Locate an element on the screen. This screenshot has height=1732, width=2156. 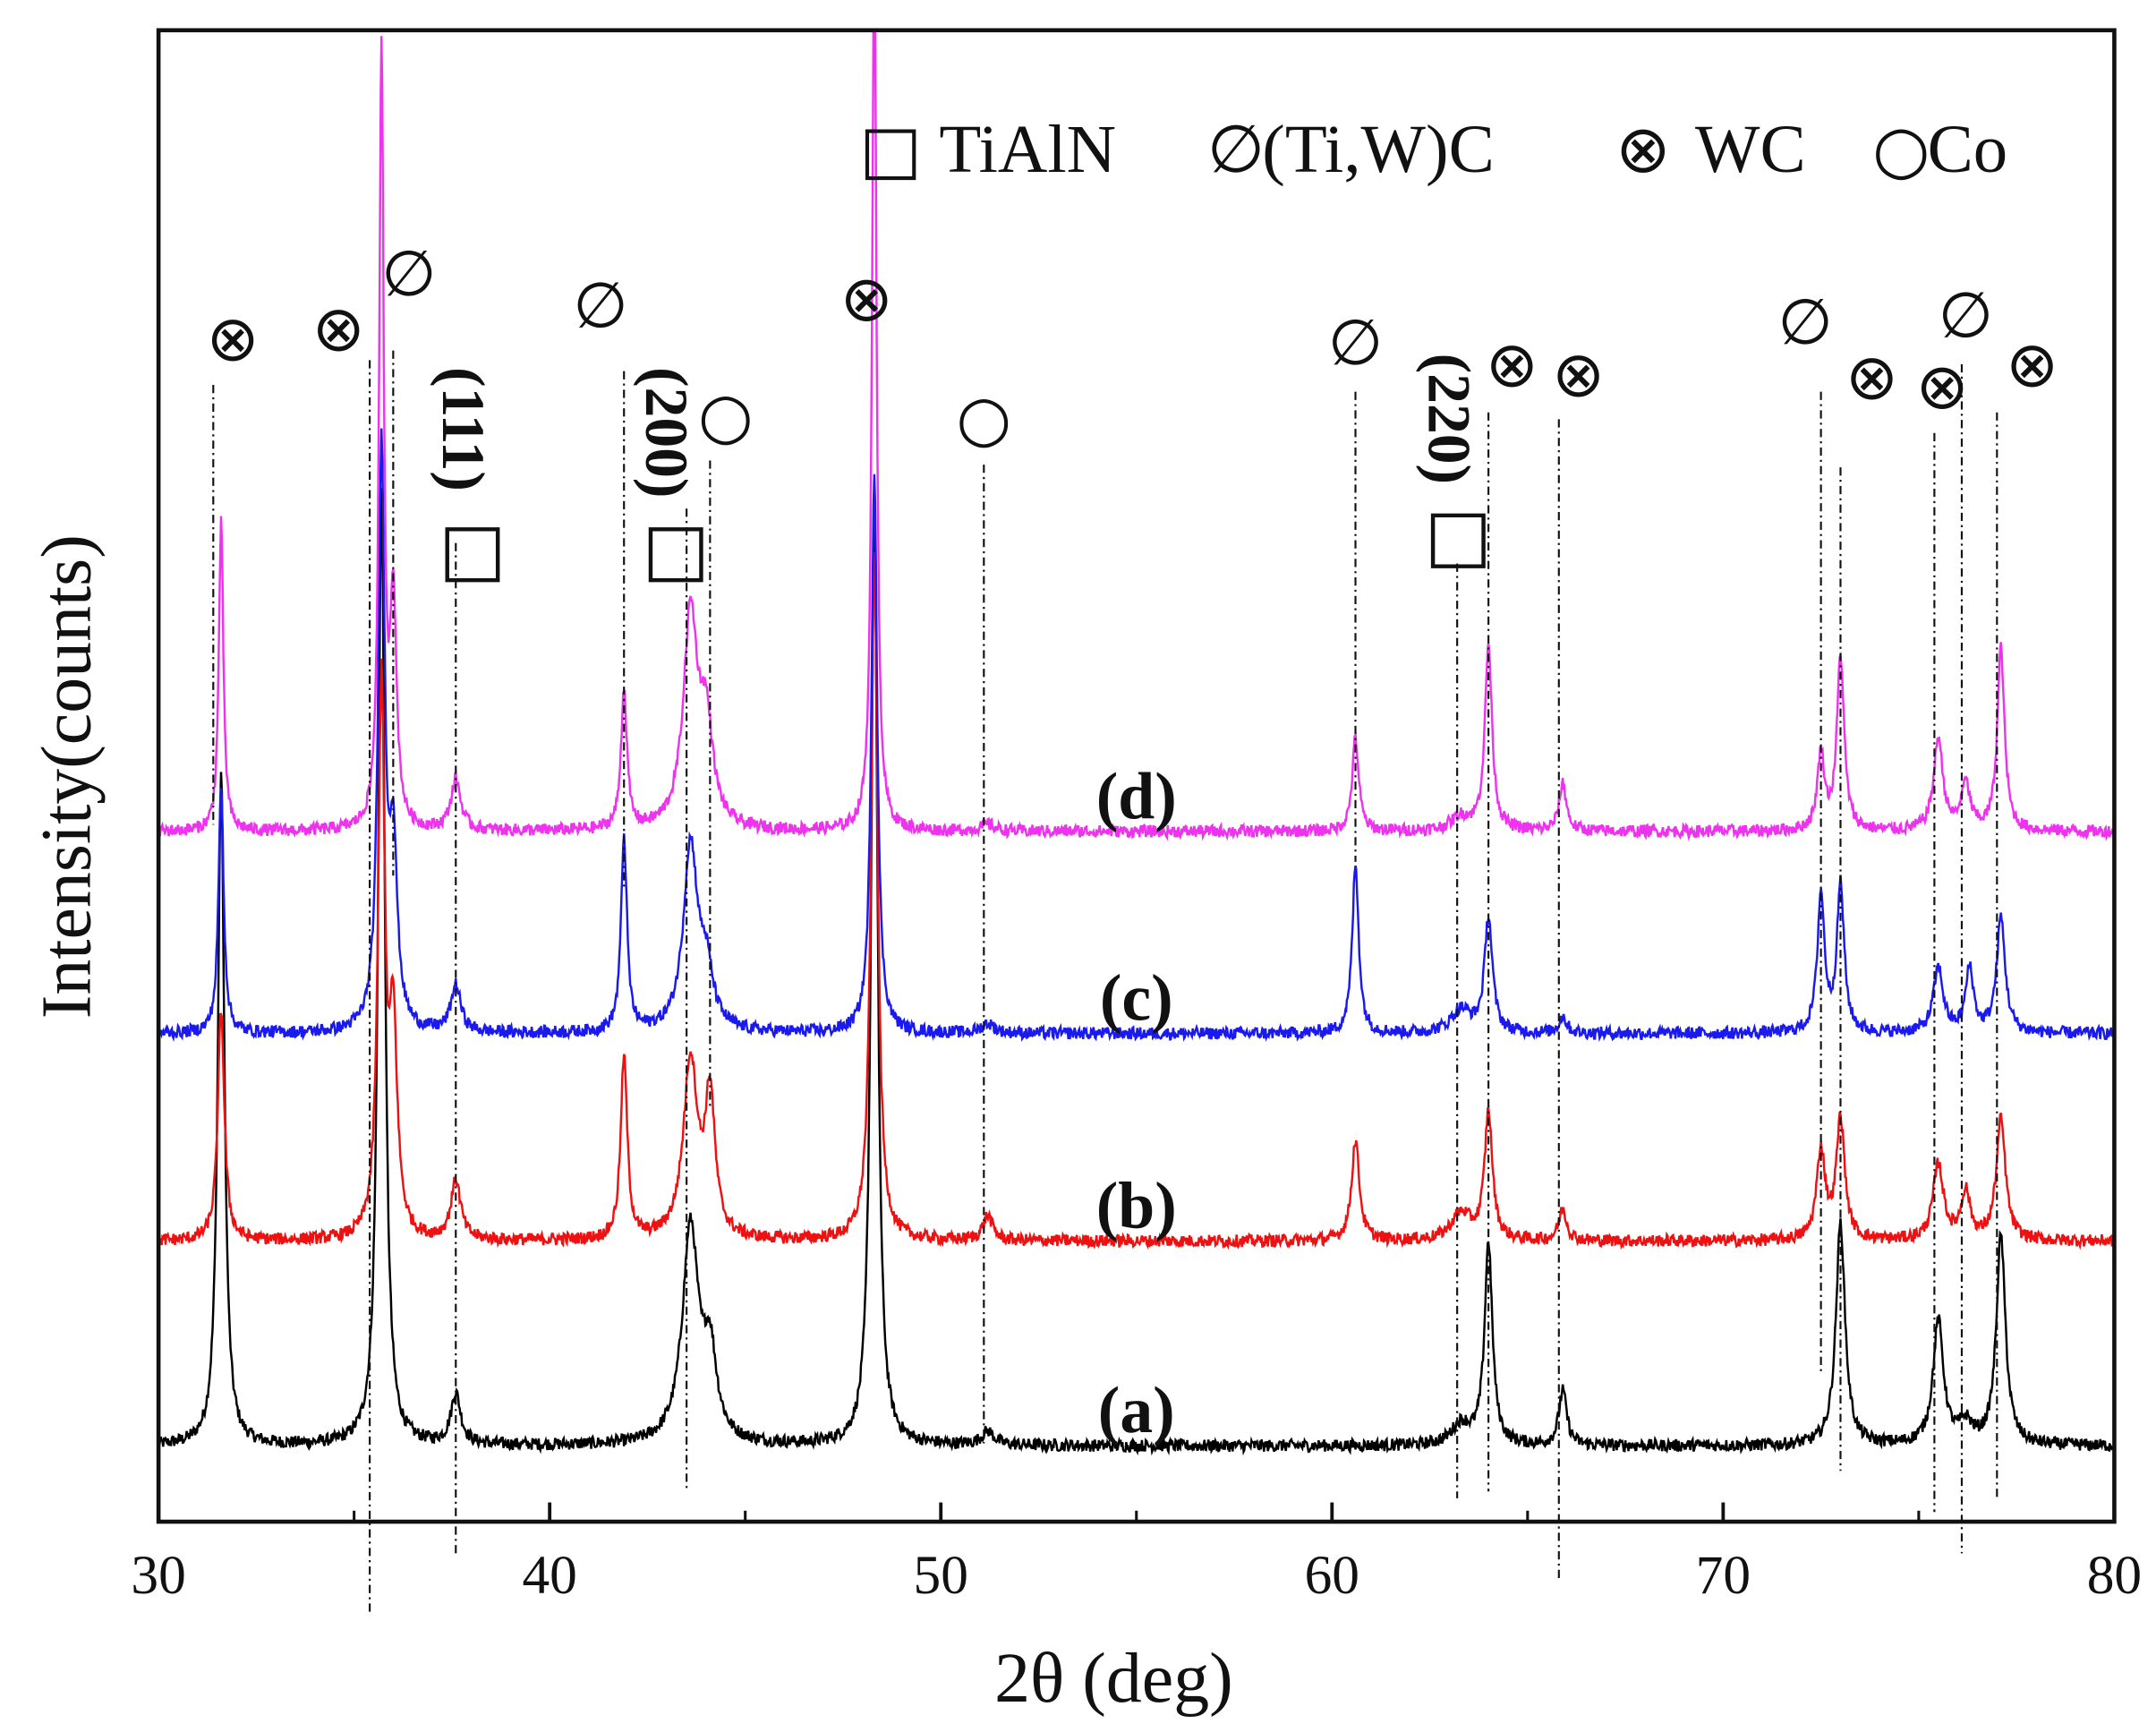
legend-label: TiAlN is located at coordinates (1027, 149).